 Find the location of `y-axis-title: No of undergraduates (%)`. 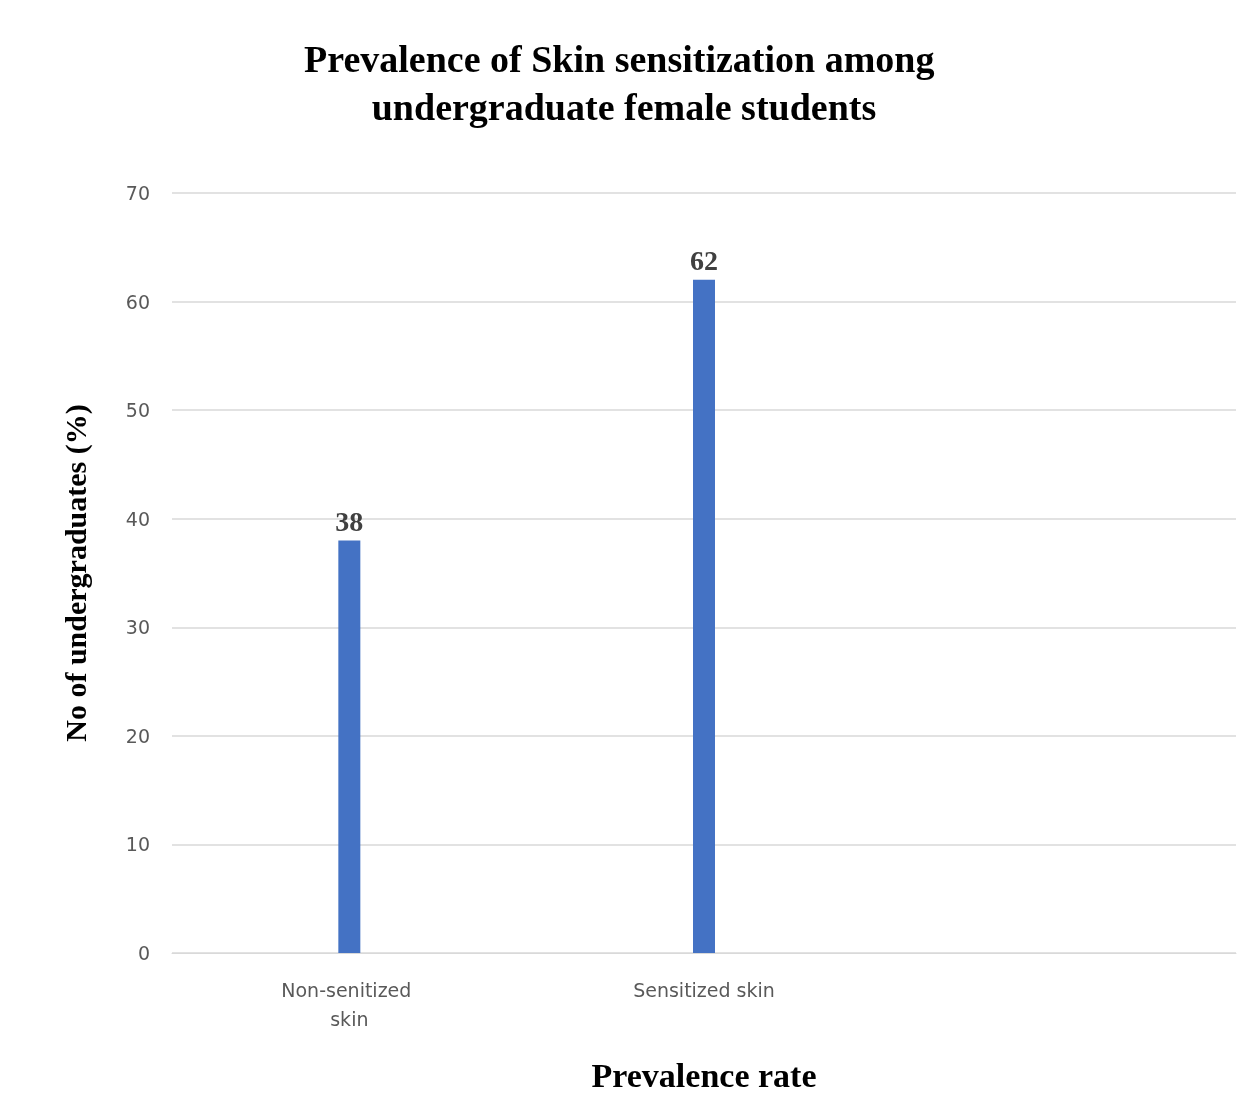

y-axis-title: No of undergraduates (%) is located at coordinates (75, 573).